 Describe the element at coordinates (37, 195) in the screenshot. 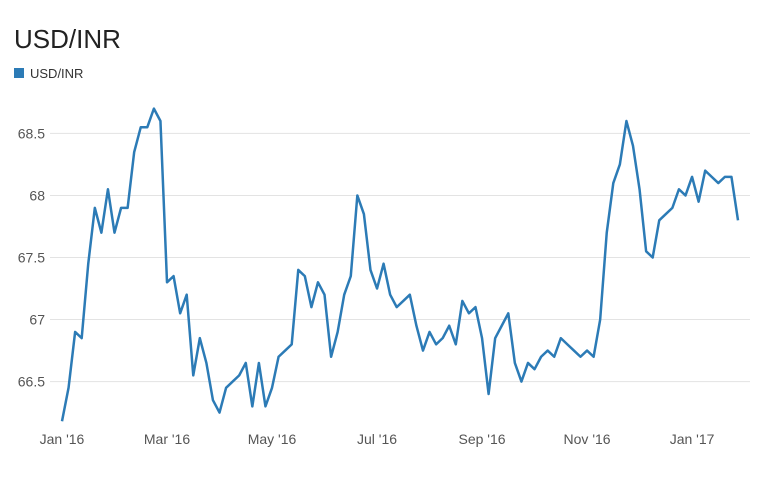

I see `y-tick-label: 68` at that location.